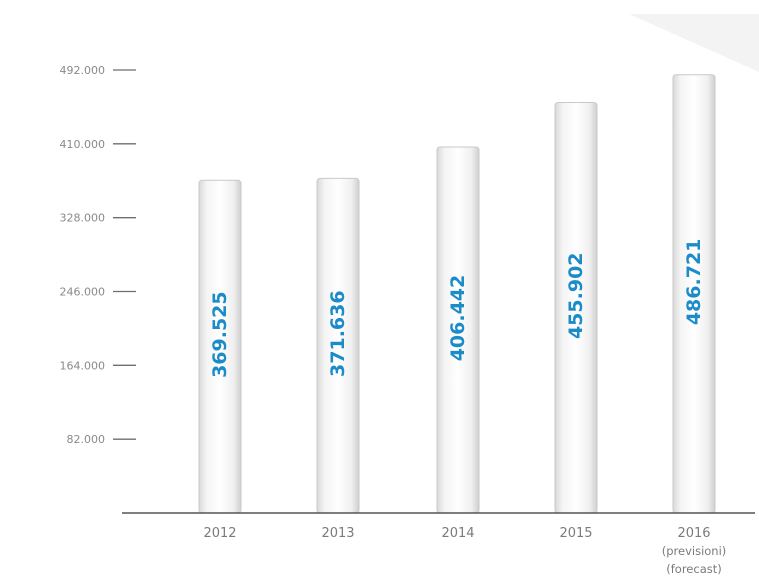 The width and height of the screenshot is (759, 583). What do you see at coordinates (83, 218) in the screenshot?
I see `y-tick-label: 328.000` at bounding box center [83, 218].